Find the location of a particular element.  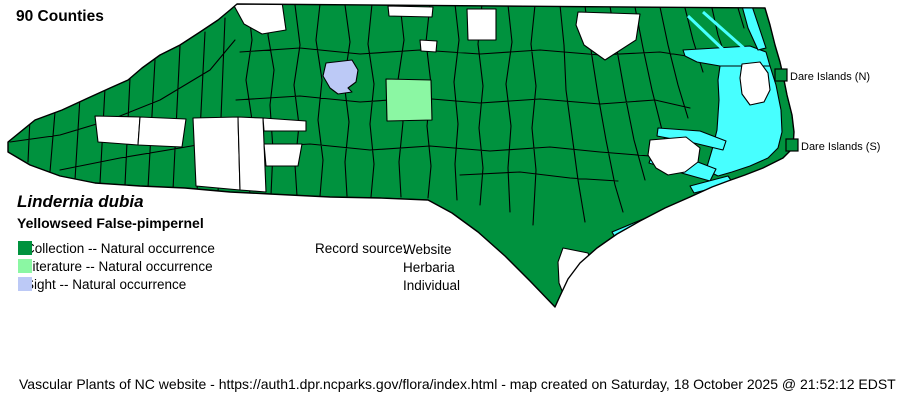

legend-label: Sight -- Natural occurrence is located at coordinates (106, 284).